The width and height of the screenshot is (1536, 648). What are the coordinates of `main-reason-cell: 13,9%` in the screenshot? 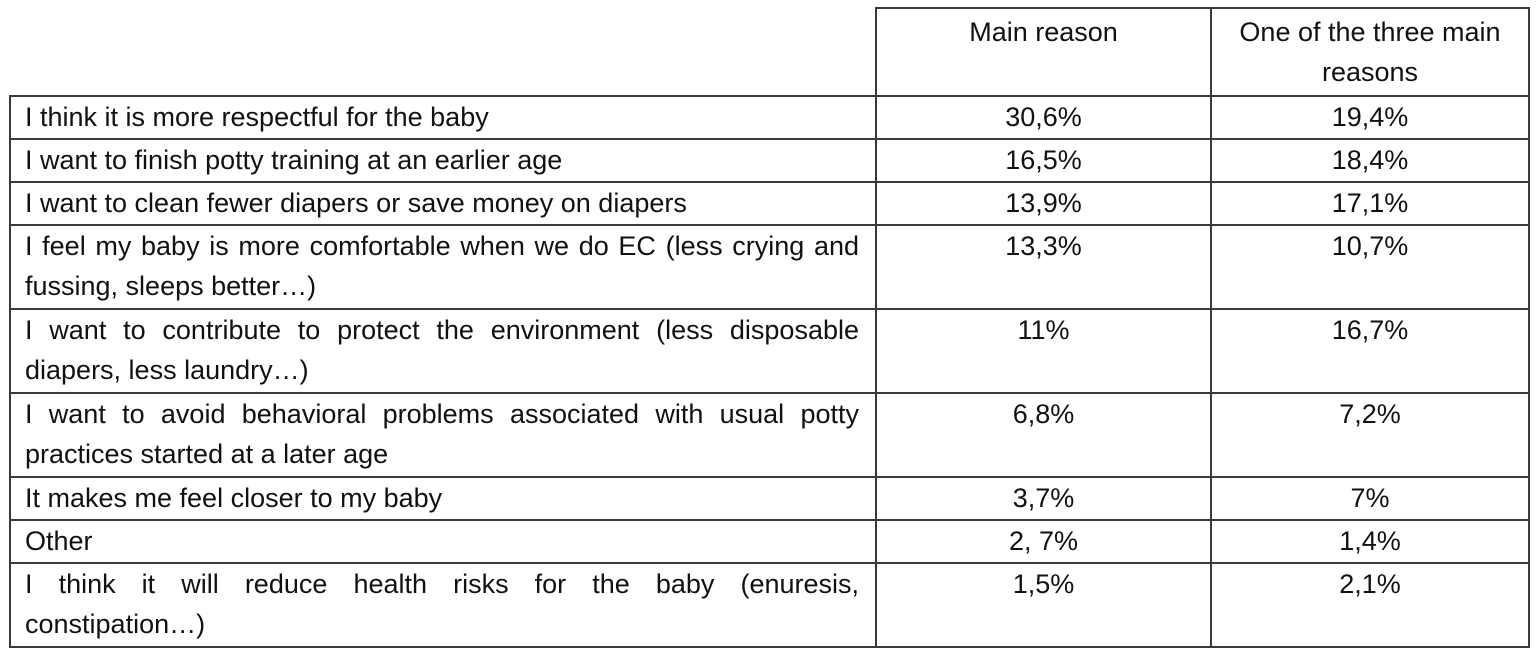 It's located at (1043, 203).